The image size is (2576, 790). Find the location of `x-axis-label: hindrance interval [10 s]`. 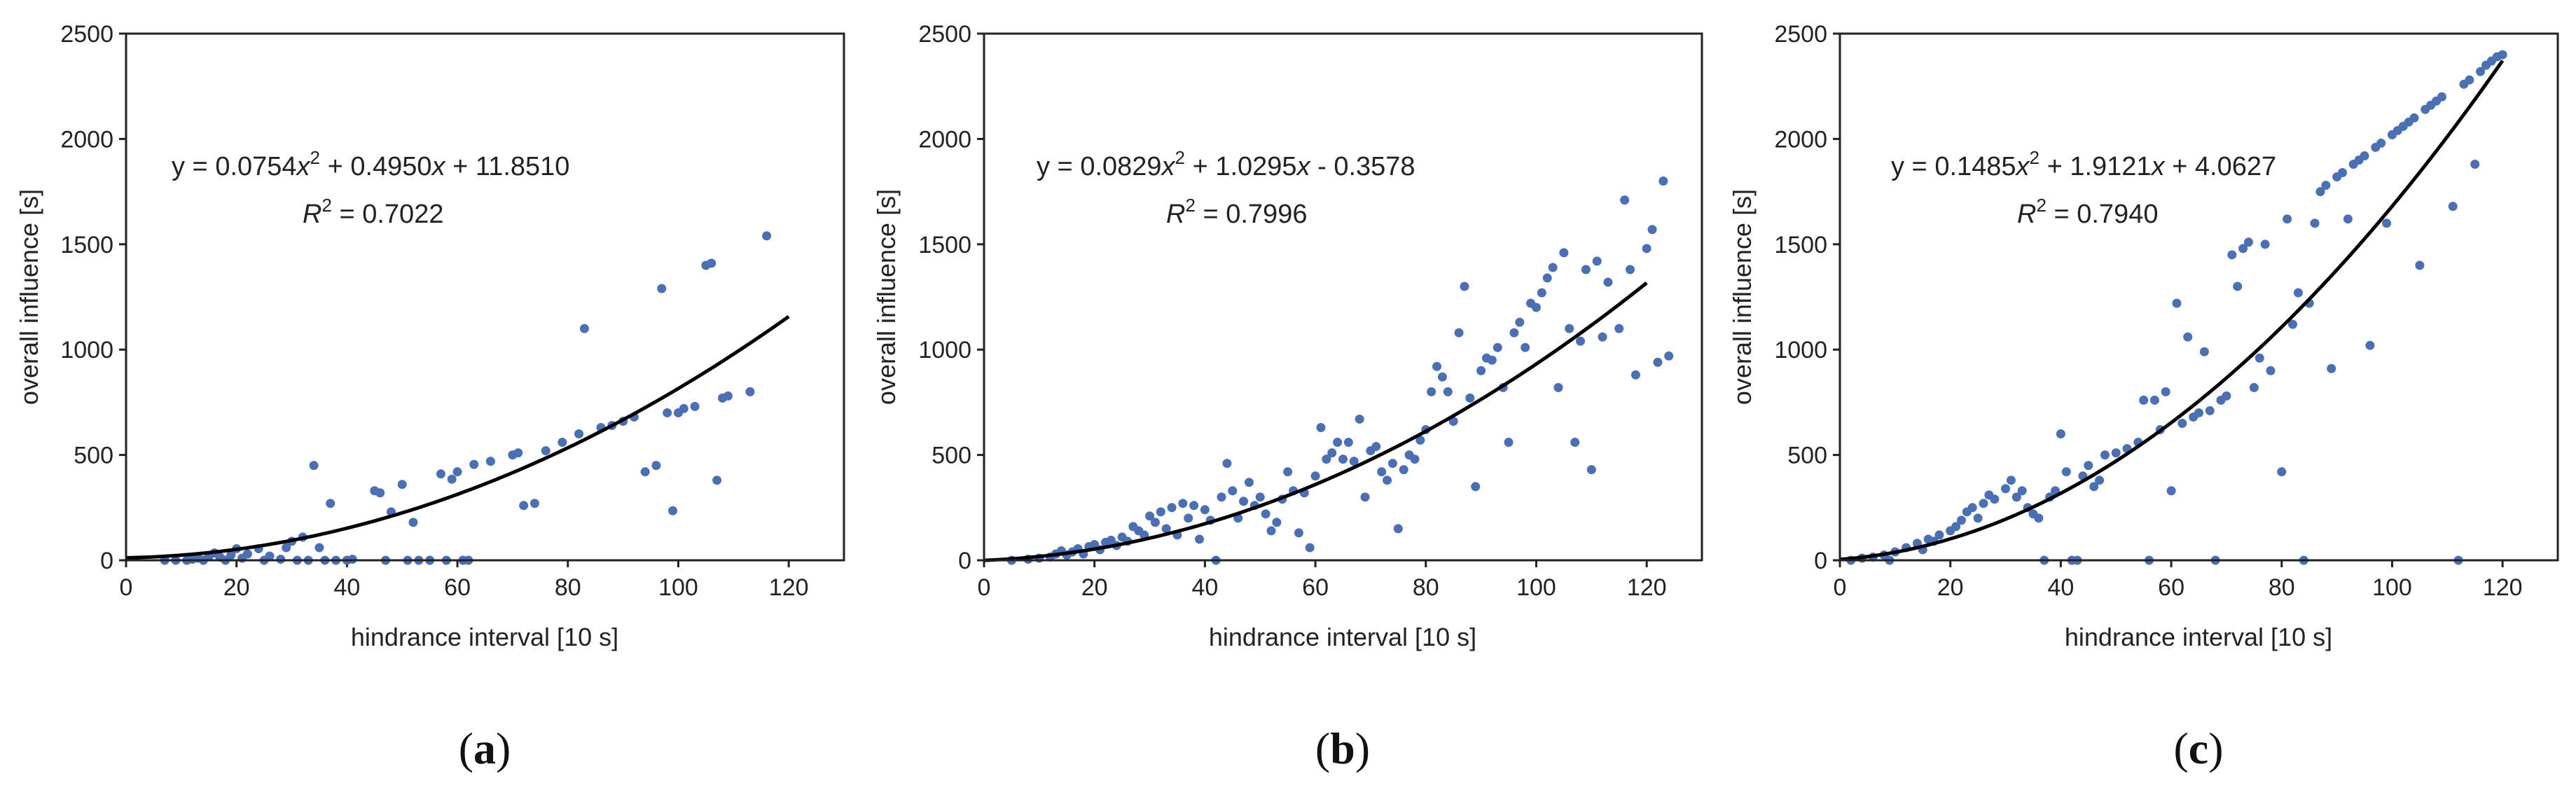

x-axis-label: hindrance interval [10 s] is located at coordinates (1342, 637).